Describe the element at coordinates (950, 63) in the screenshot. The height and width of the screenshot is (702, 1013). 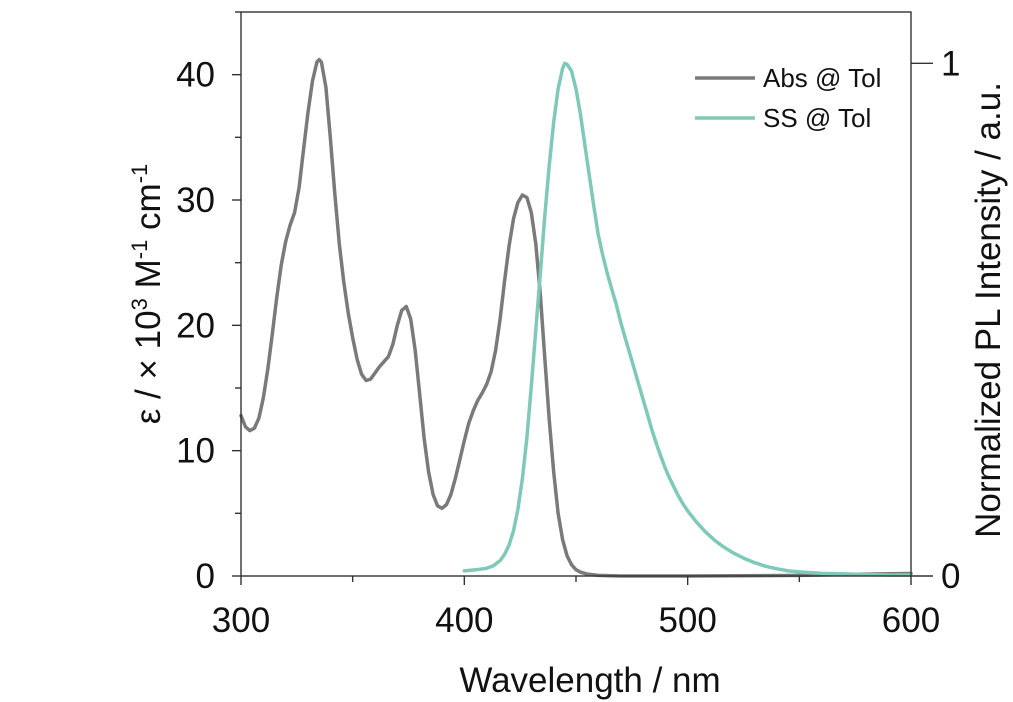
I see `right-y-tick-label: 1` at that location.